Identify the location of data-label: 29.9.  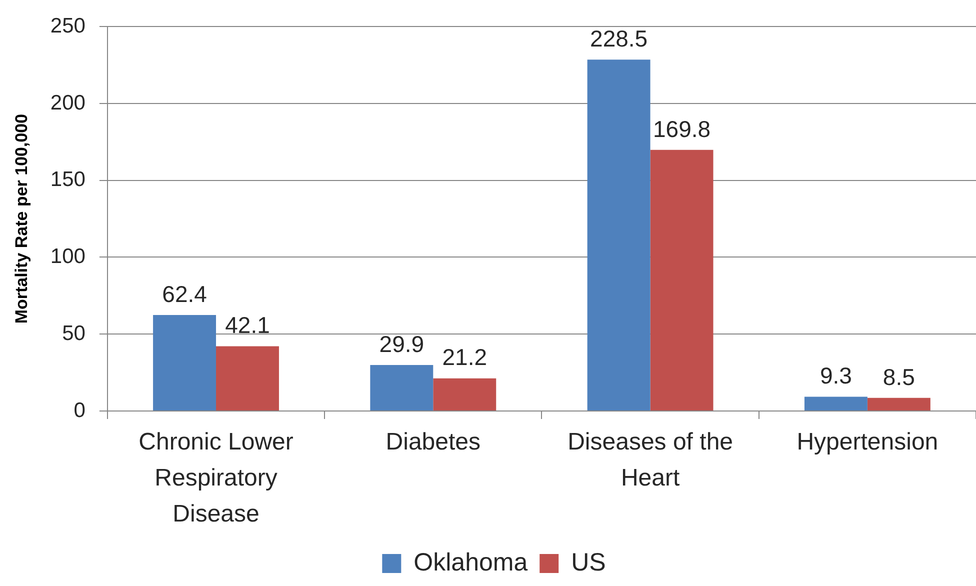
(401, 343).